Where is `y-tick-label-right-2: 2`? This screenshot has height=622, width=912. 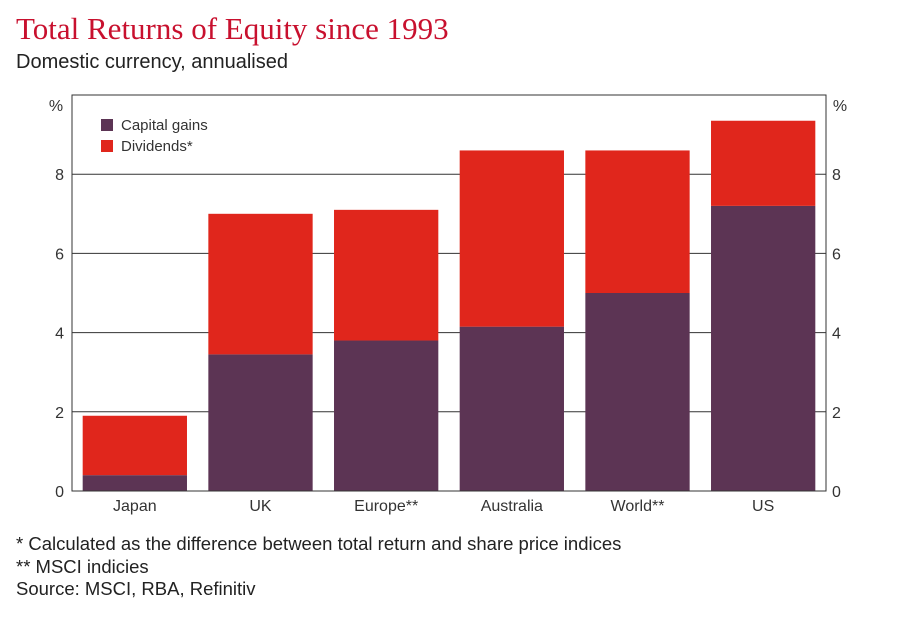 y-tick-label-right-2: 2 is located at coordinates (836, 413).